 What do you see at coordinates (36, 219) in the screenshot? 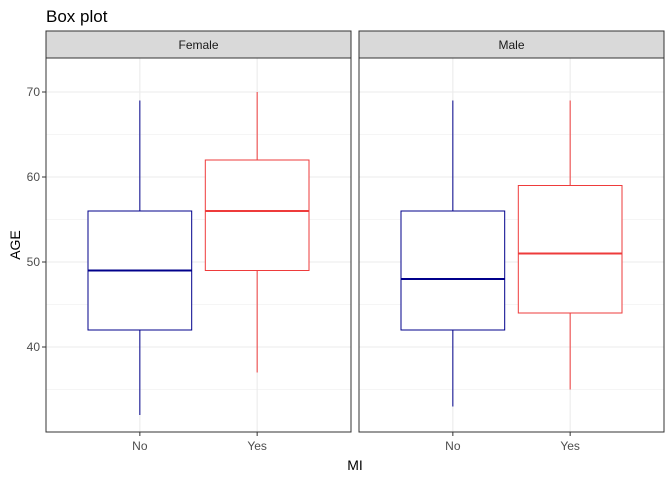
I see `y-axis: 40 50 60 70` at bounding box center [36, 219].